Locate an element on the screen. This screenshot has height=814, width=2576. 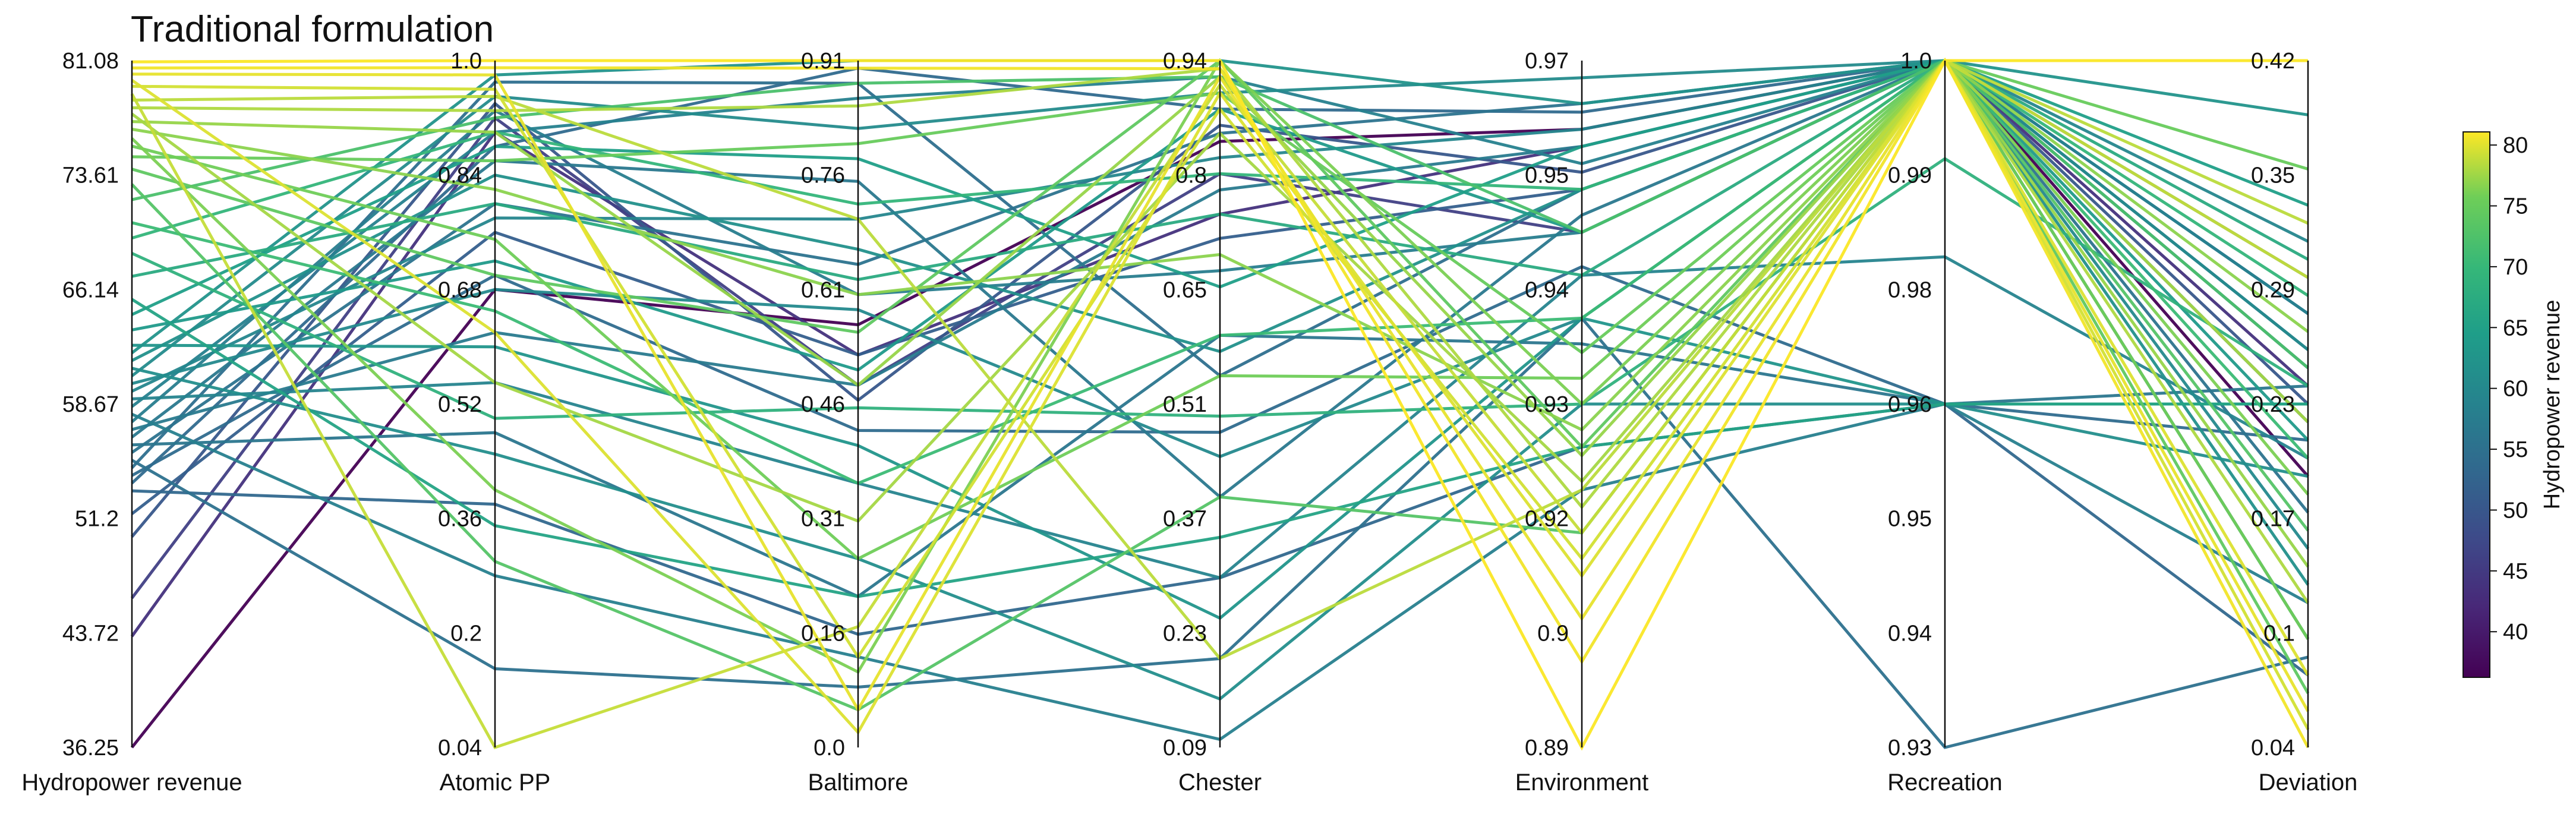
axis-tick-label: 0.84 is located at coordinates (460, 175).